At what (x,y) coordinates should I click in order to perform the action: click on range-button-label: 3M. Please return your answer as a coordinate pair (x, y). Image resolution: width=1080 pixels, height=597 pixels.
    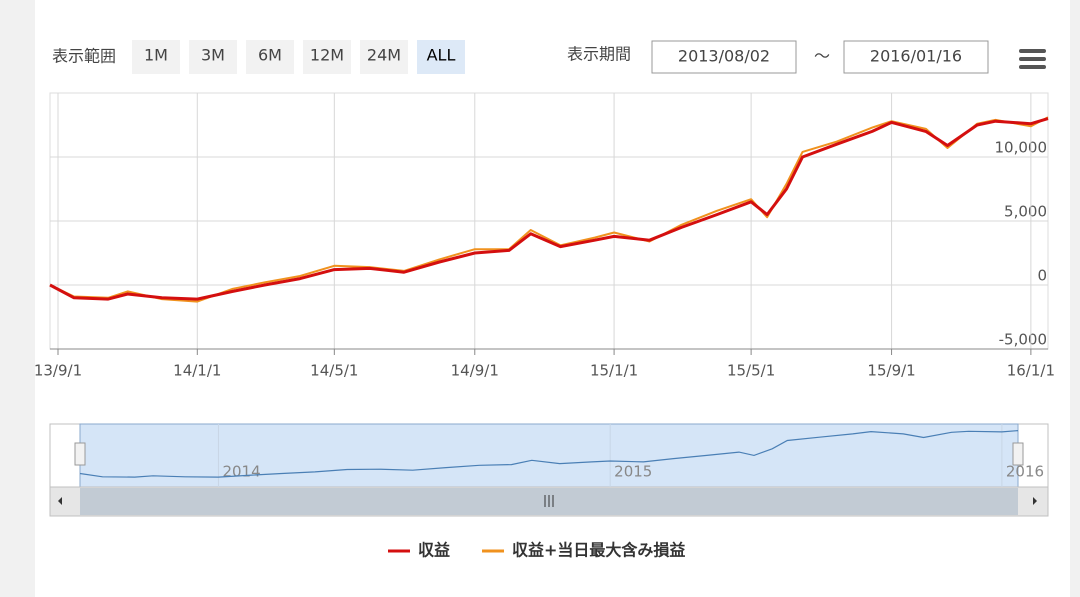
    Looking at the image, I should click on (213, 55).